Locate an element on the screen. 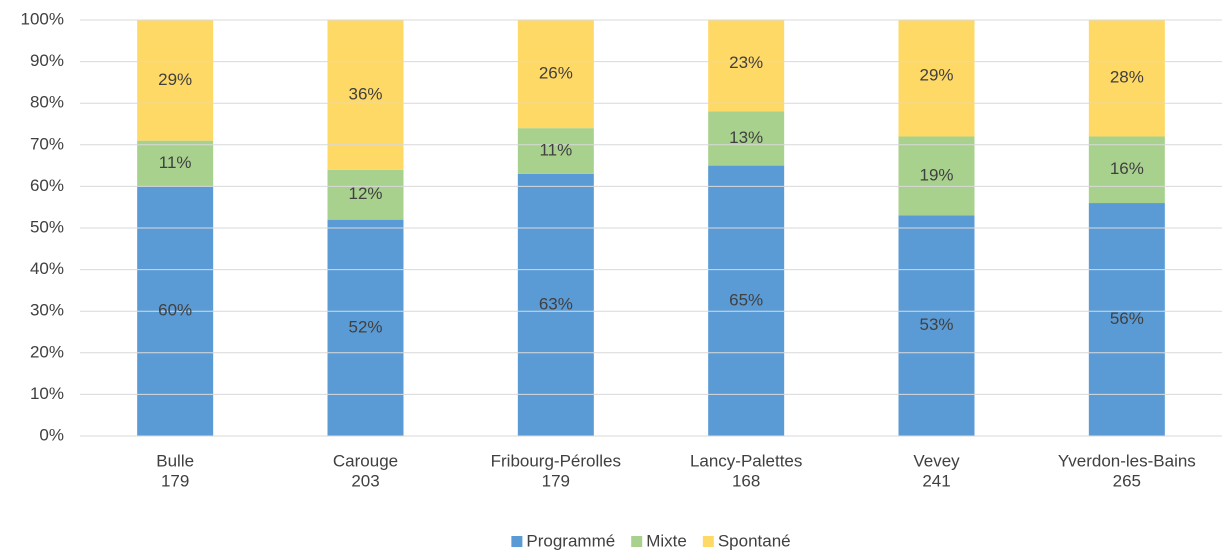 The image size is (1223, 554). data-label: 36% is located at coordinates (365, 93).